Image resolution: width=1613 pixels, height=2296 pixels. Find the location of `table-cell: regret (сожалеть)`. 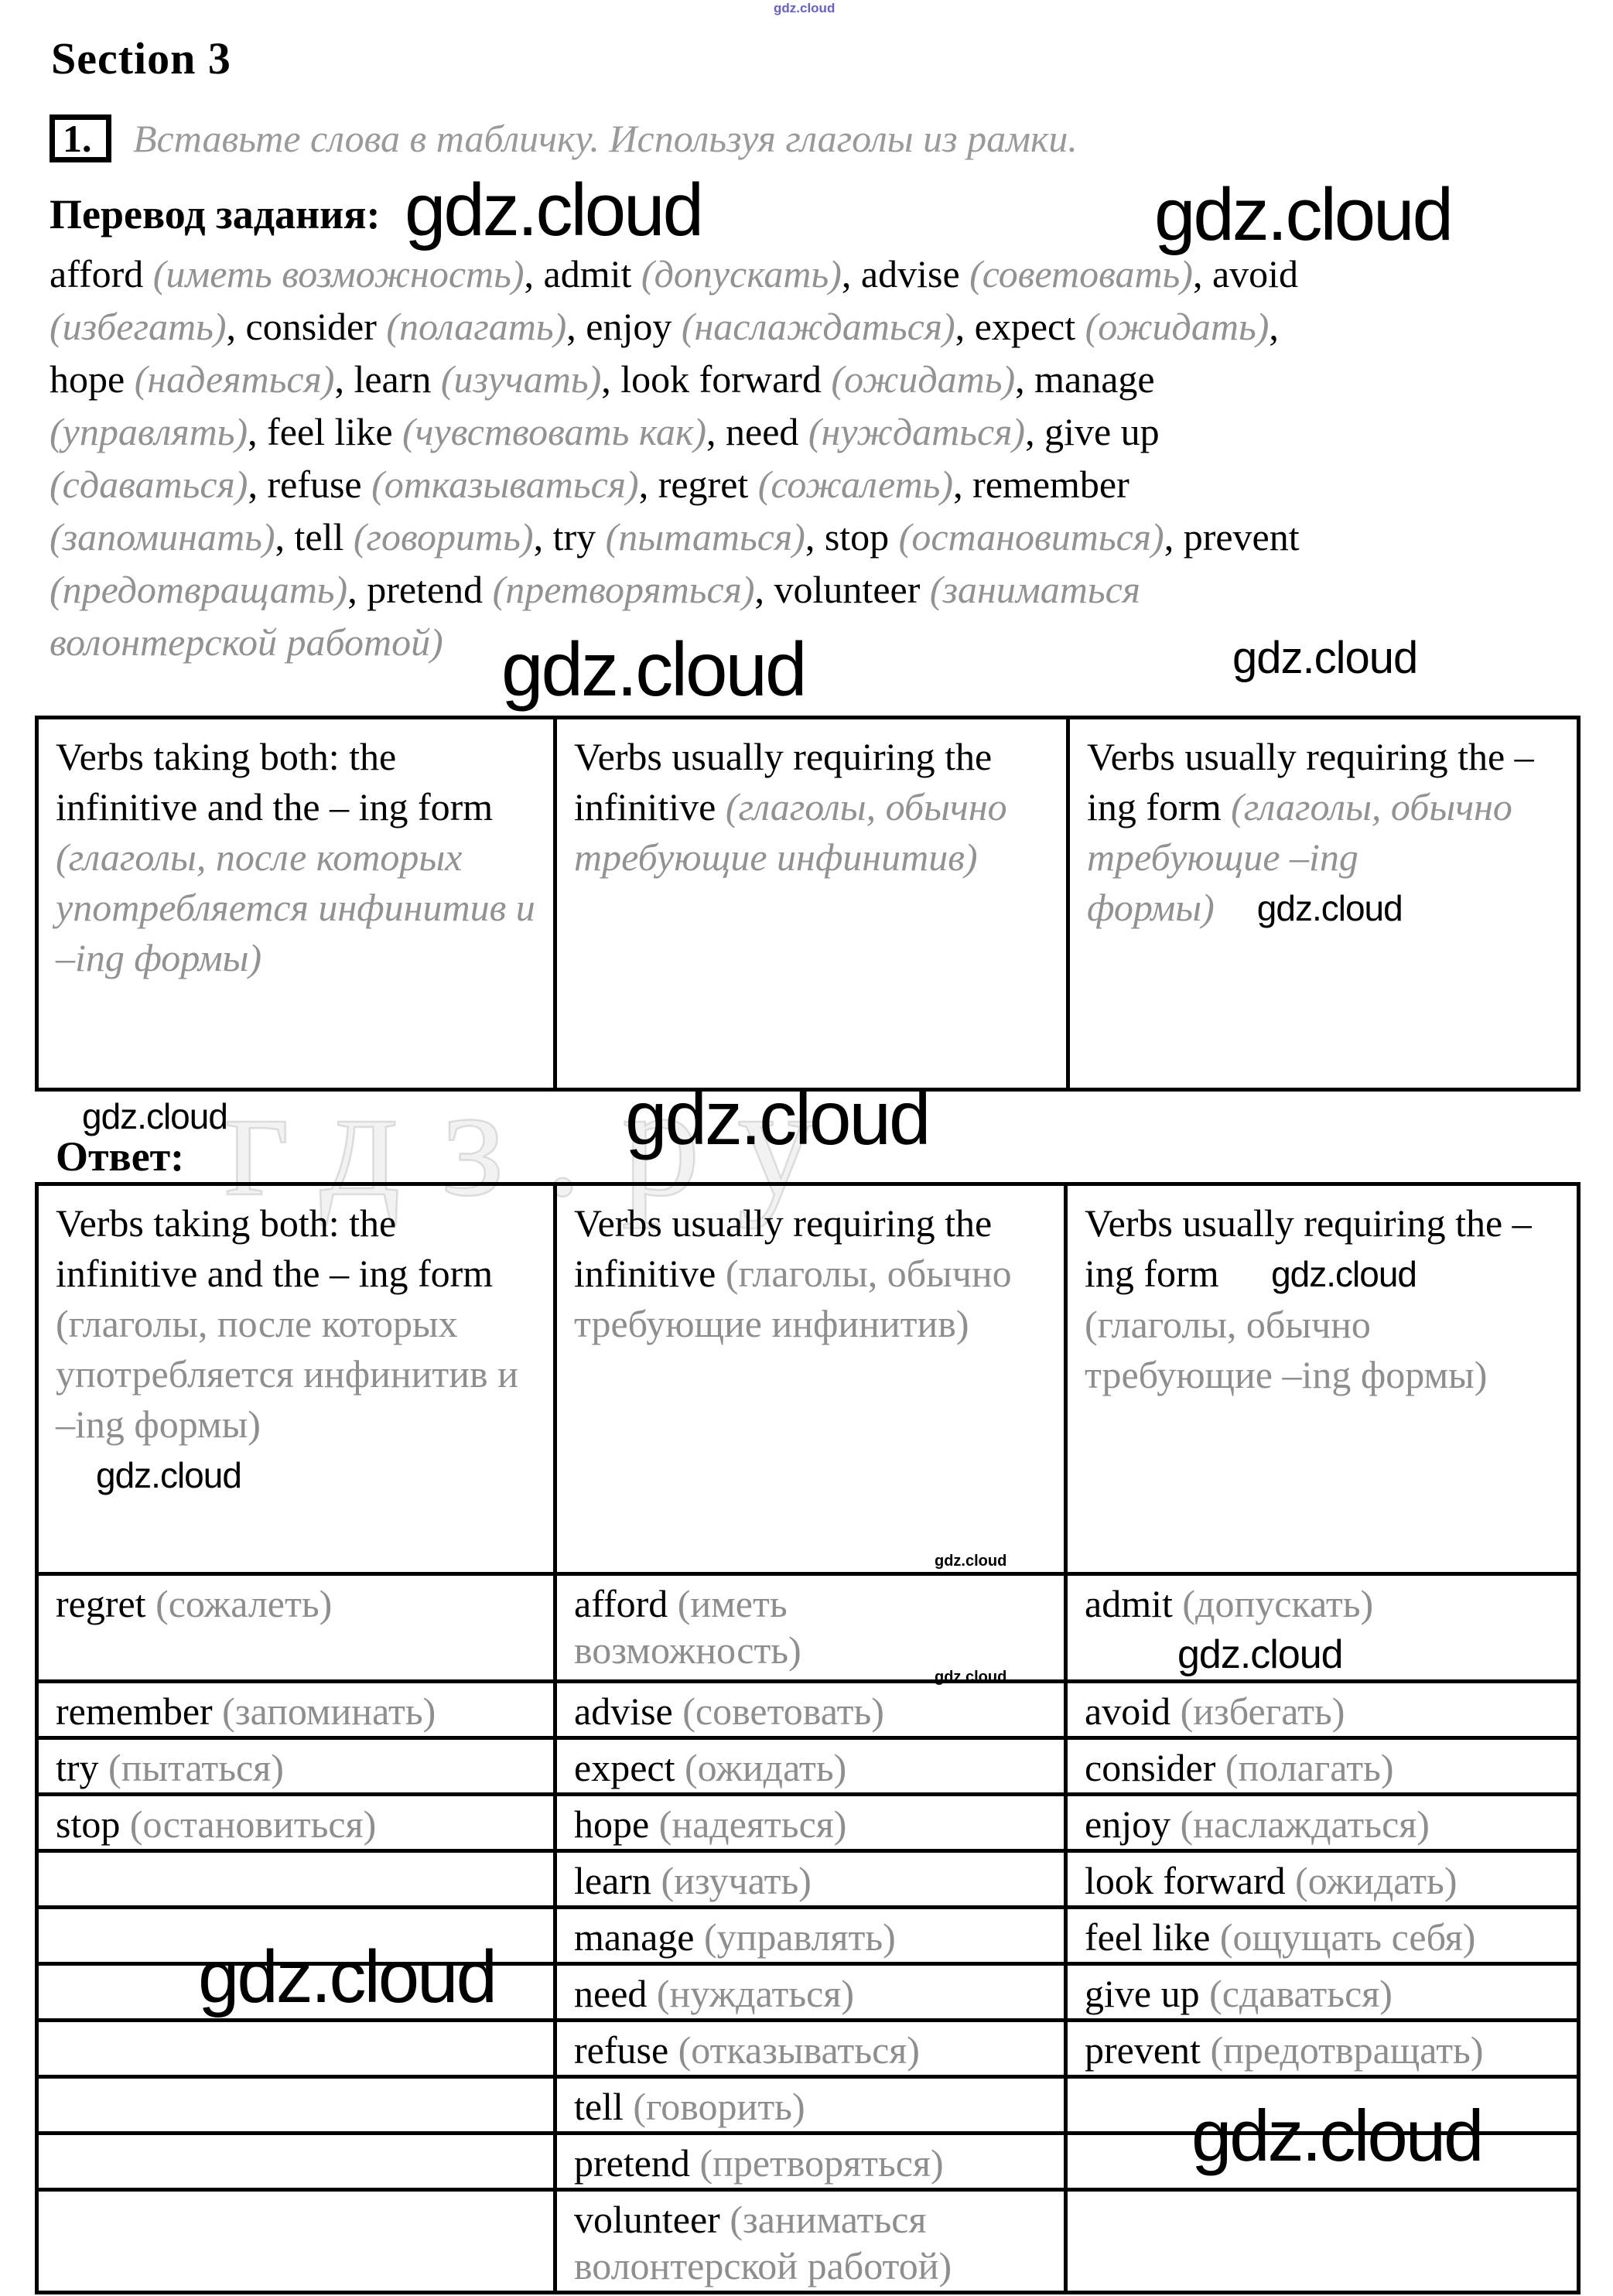

table-cell: regret (сожалеть) is located at coordinates (296, 1628).